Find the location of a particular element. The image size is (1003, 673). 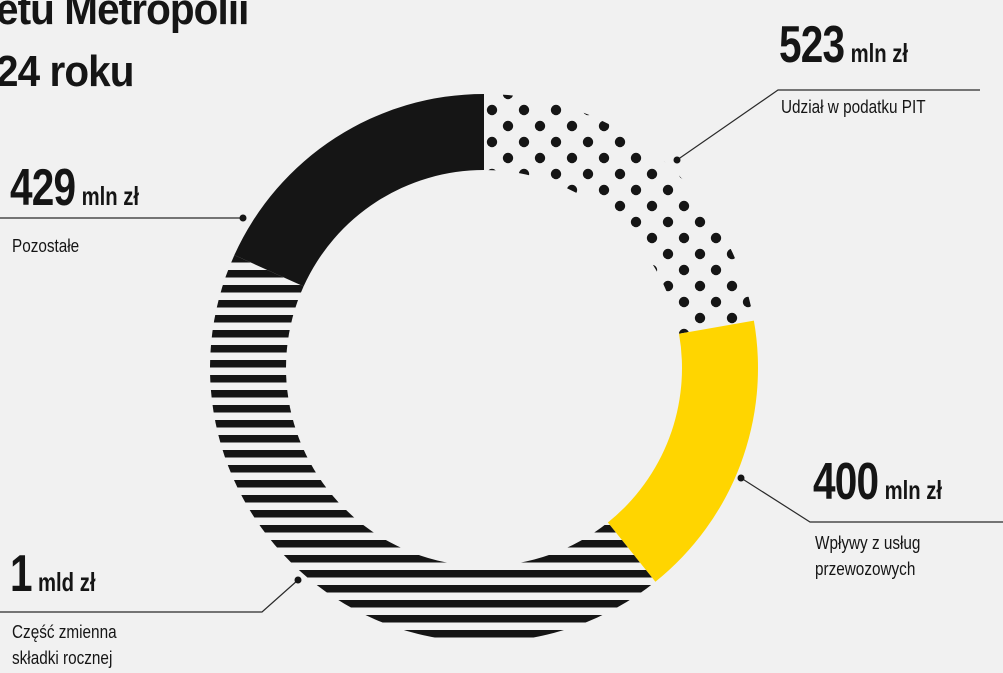

amount-contribution-unit: mld zł is located at coordinates (67, 582).